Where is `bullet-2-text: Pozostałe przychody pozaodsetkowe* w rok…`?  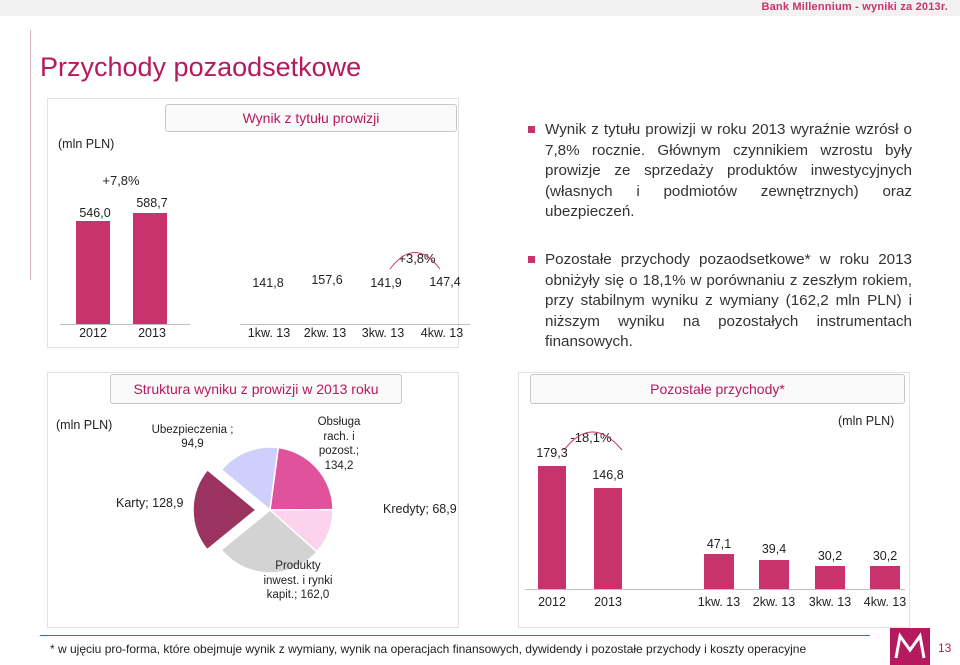
bullet-2-text: Pozostałe przychody pozaodsetkowe* w rok… is located at coordinates (728, 300).